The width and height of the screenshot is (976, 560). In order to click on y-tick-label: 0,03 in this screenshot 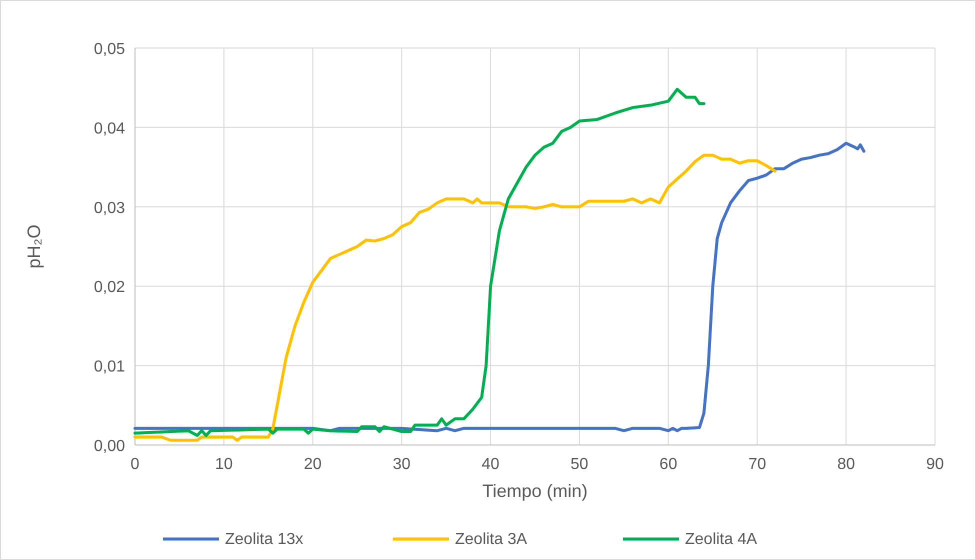, I will do `click(110, 208)`.